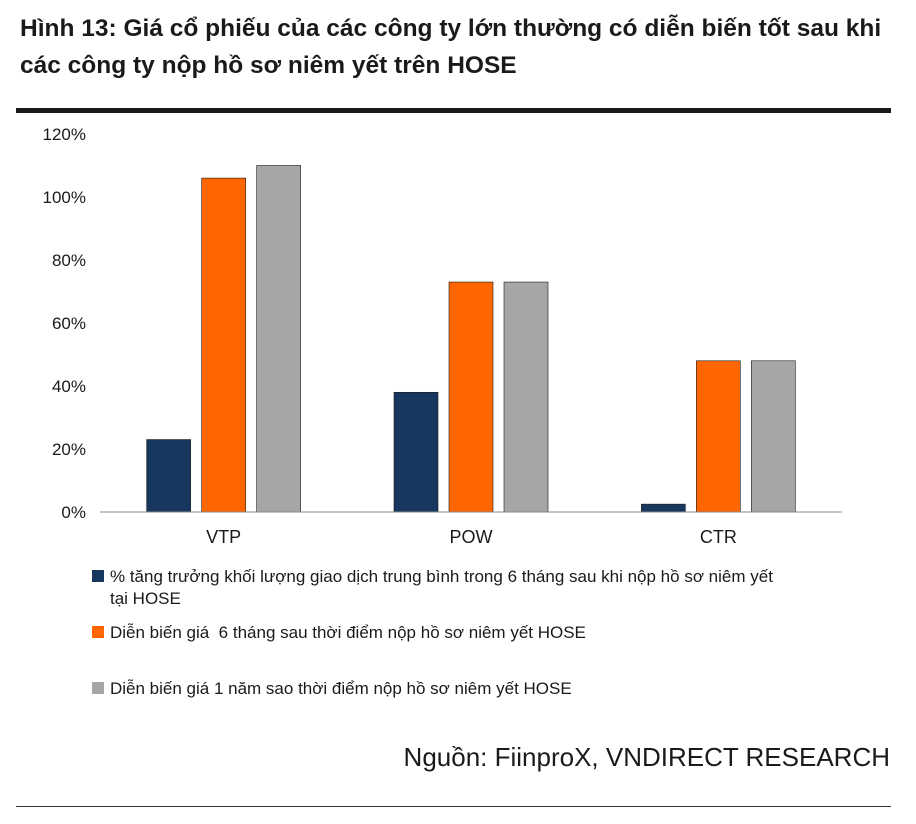  I want to click on bar-vtp-price-6m, so click(223, 345).